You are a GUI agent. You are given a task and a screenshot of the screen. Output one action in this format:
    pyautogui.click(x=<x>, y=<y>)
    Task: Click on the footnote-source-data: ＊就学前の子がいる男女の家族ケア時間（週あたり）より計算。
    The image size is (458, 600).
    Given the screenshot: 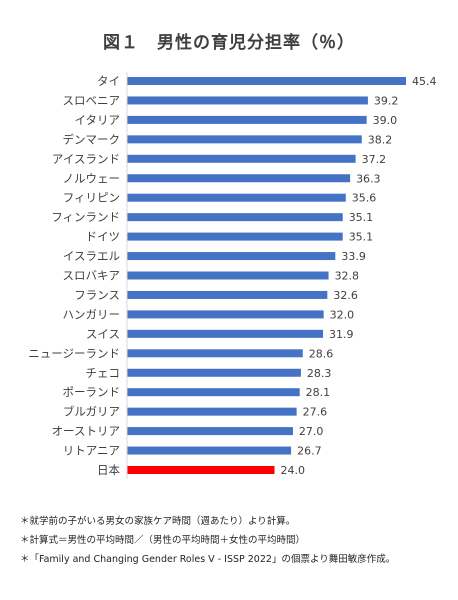 What is the action you would take?
    pyautogui.click(x=158, y=521)
    